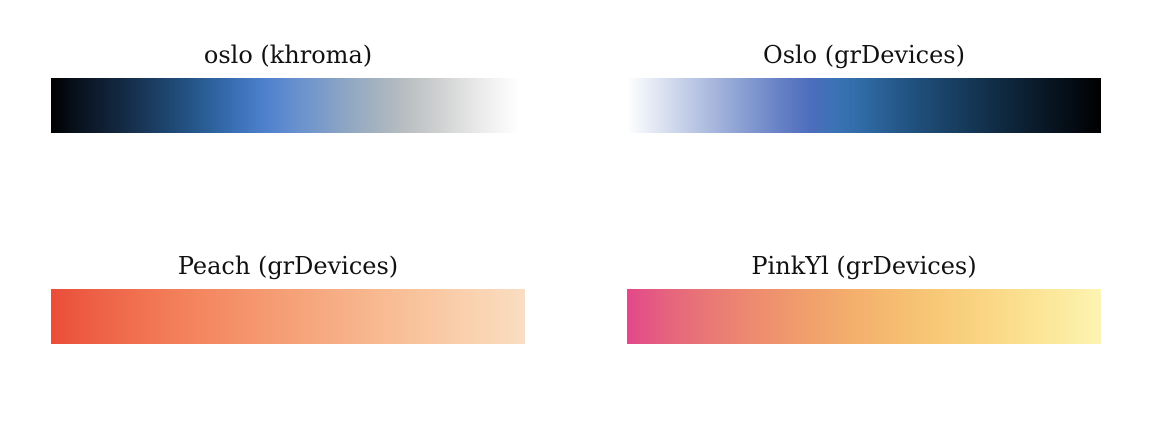  I want to click on palette-title: PinkYl (grDevices), so click(864, 266).